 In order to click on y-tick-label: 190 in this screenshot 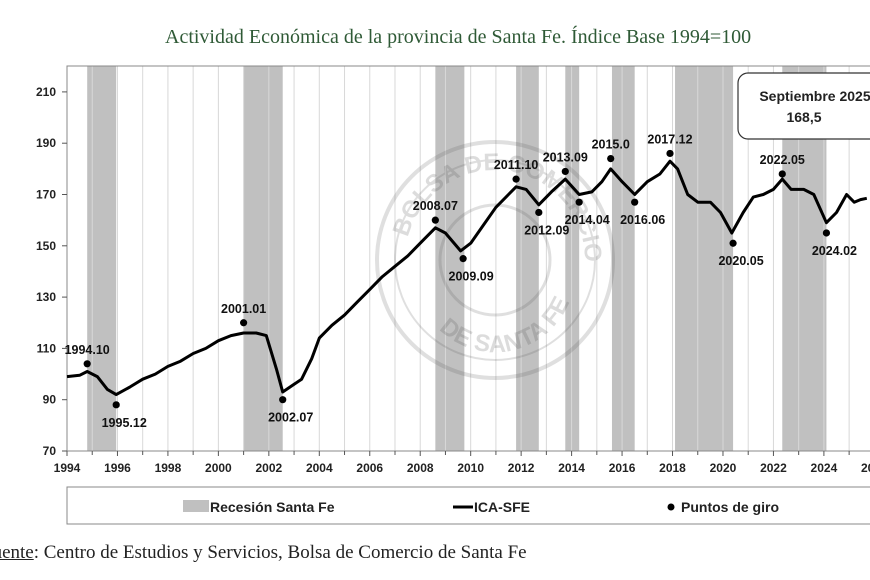, I will do `click(46, 143)`.